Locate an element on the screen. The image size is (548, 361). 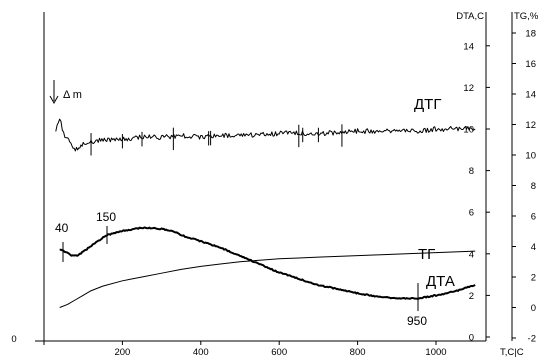
tg-tick-label: 18 is located at coordinates (530, 34).